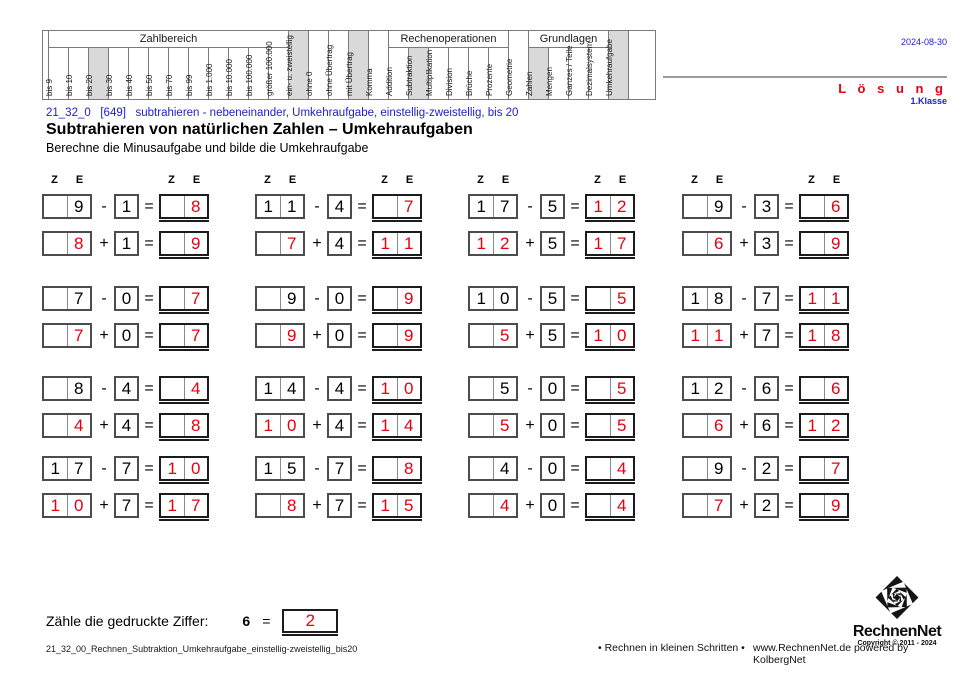  What do you see at coordinates (369, 82) in the screenshot?
I see `filter-column-label: Komma` at bounding box center [369, 82].